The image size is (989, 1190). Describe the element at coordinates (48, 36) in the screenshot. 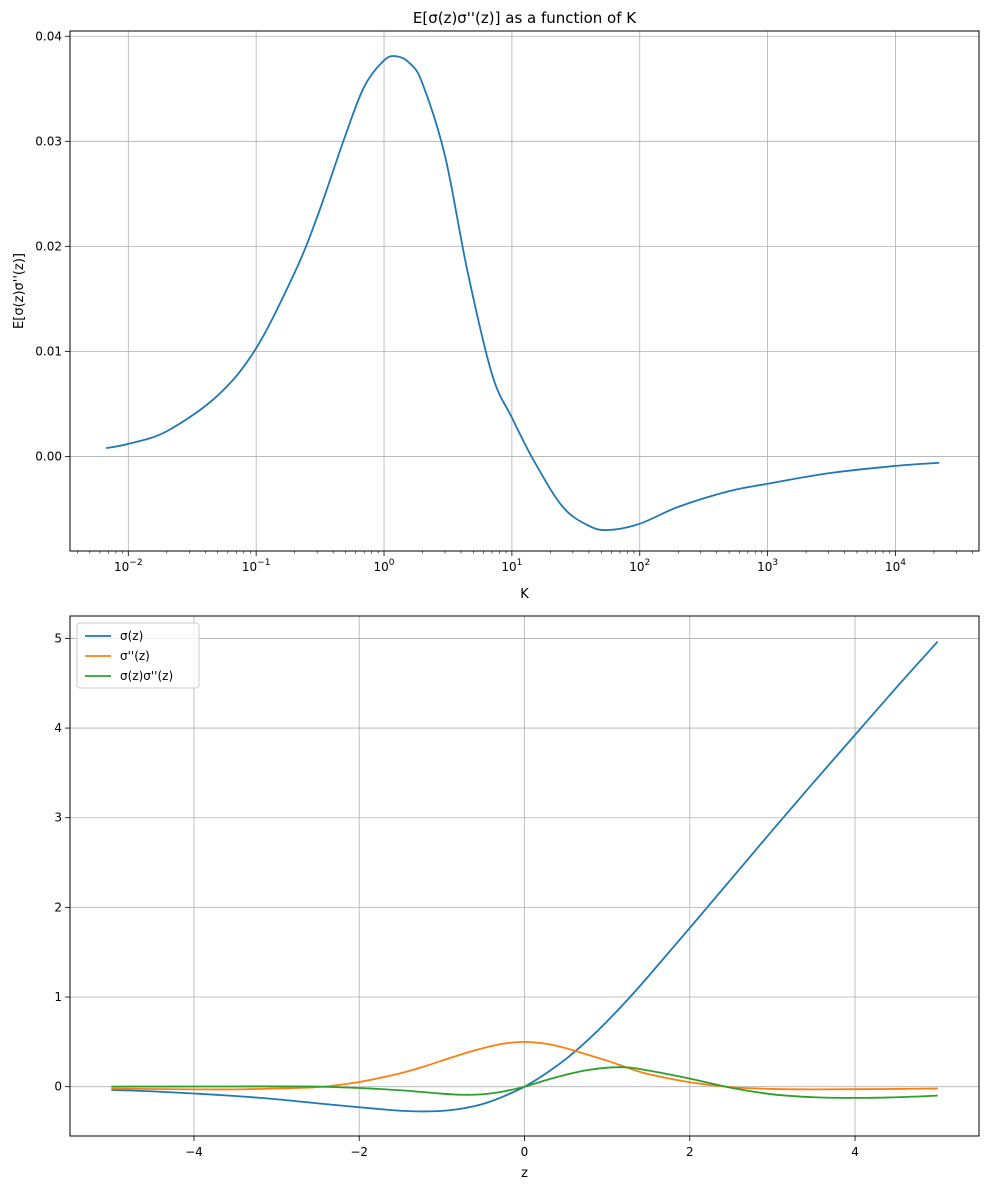

I see `y-tick-label: 0.04` at that location.